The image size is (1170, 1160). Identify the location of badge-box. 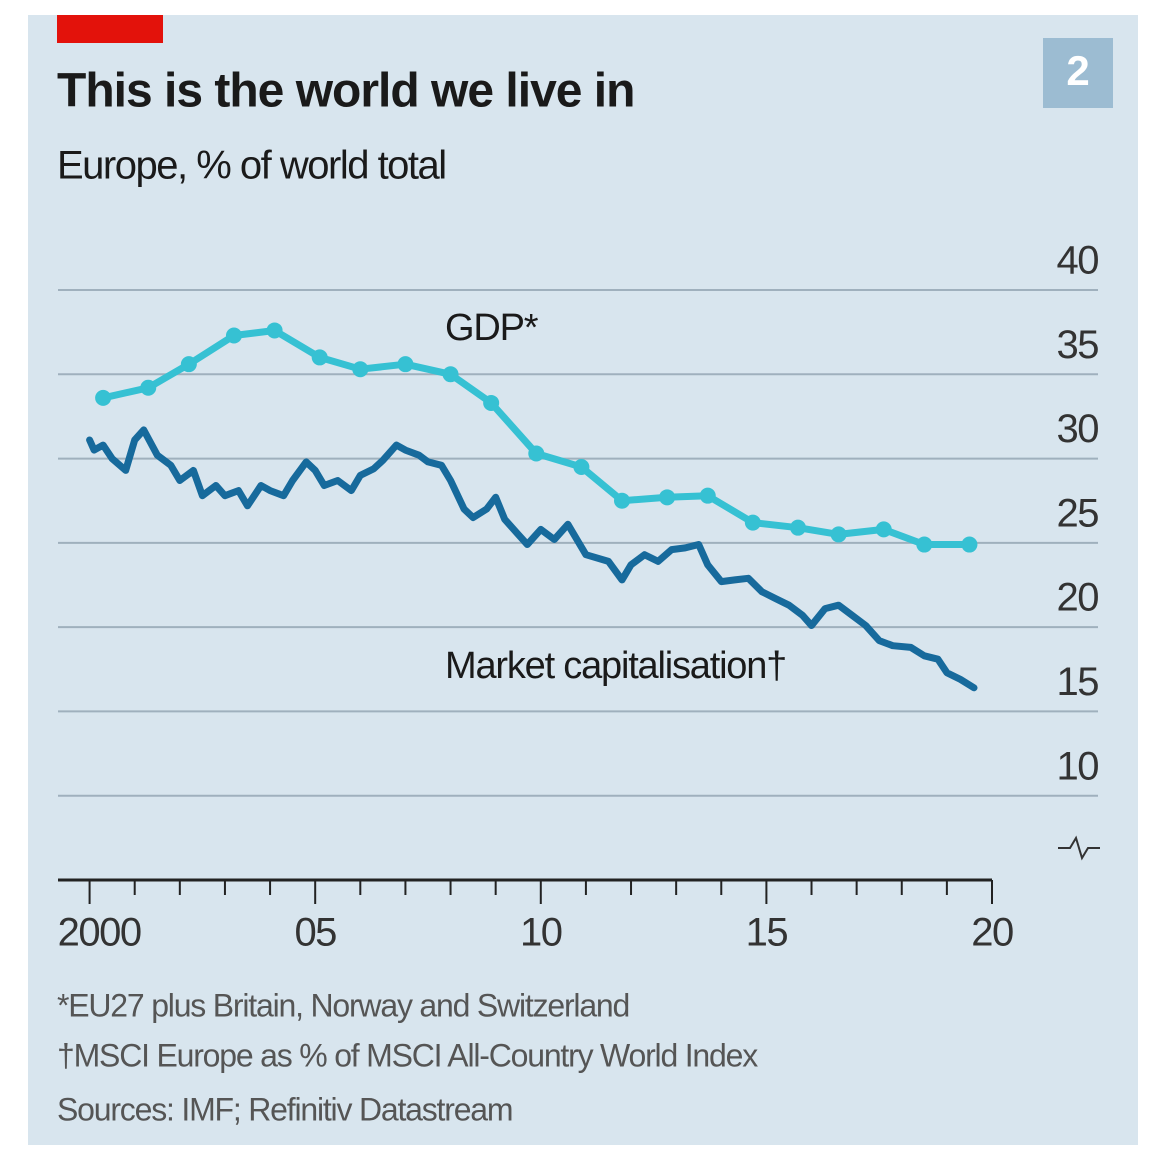
(1078, 73).